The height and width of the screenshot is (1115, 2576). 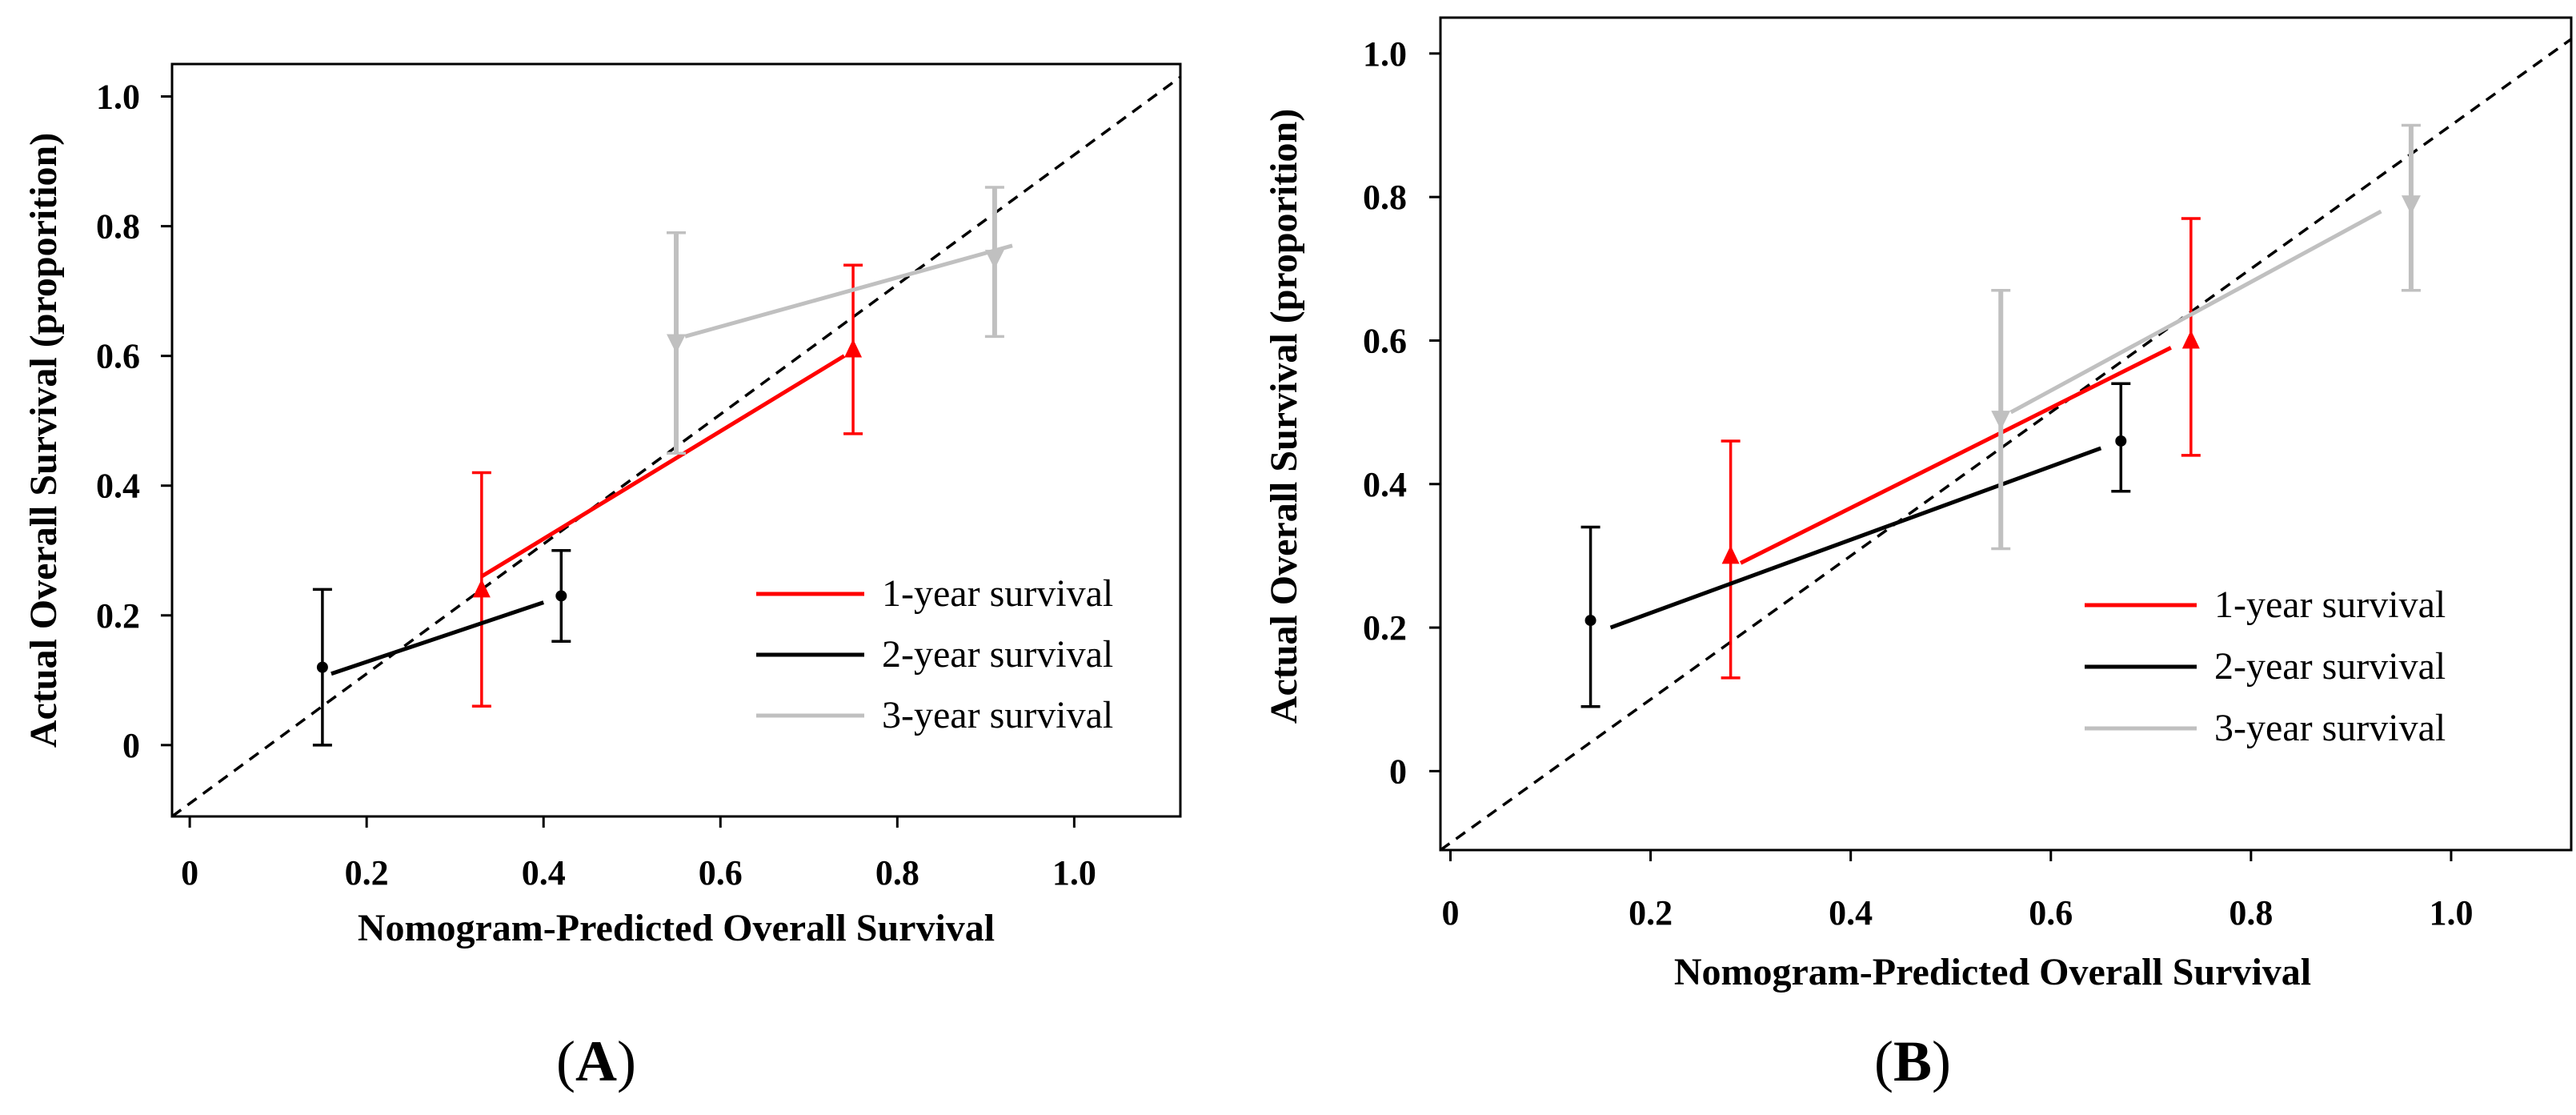 I want to click on panel-label: (A), so click(x=596, y=1061).